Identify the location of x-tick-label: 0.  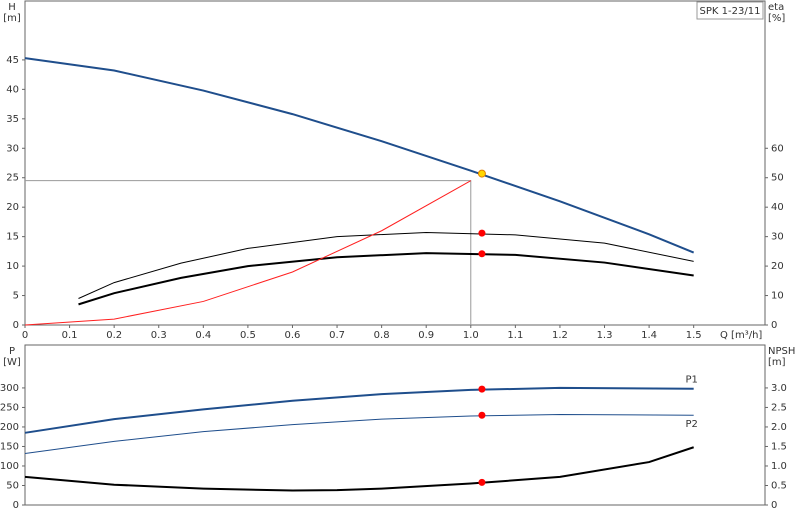
(25, 335).